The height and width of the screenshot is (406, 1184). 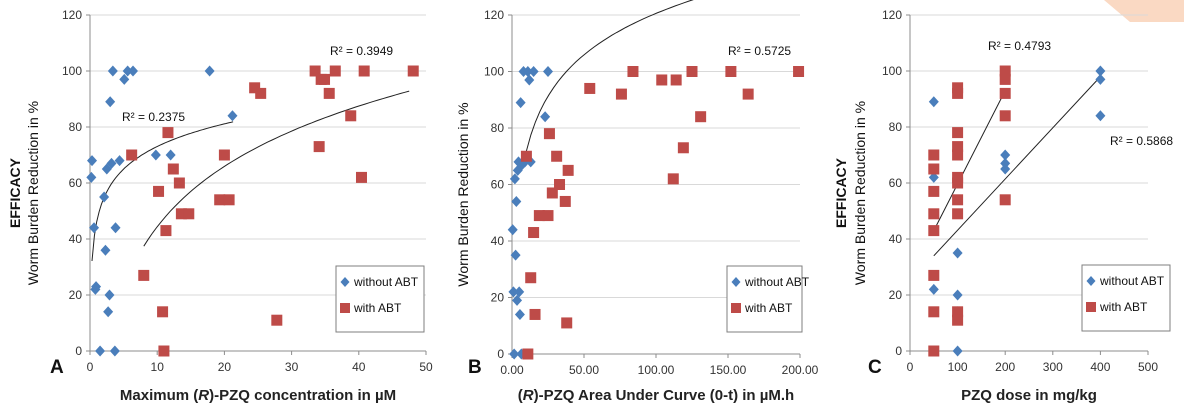 What do you see at coordinates (90, 367) in the screenshot?
I see `x-tick-label: 0` at bounding box center [90, 367].